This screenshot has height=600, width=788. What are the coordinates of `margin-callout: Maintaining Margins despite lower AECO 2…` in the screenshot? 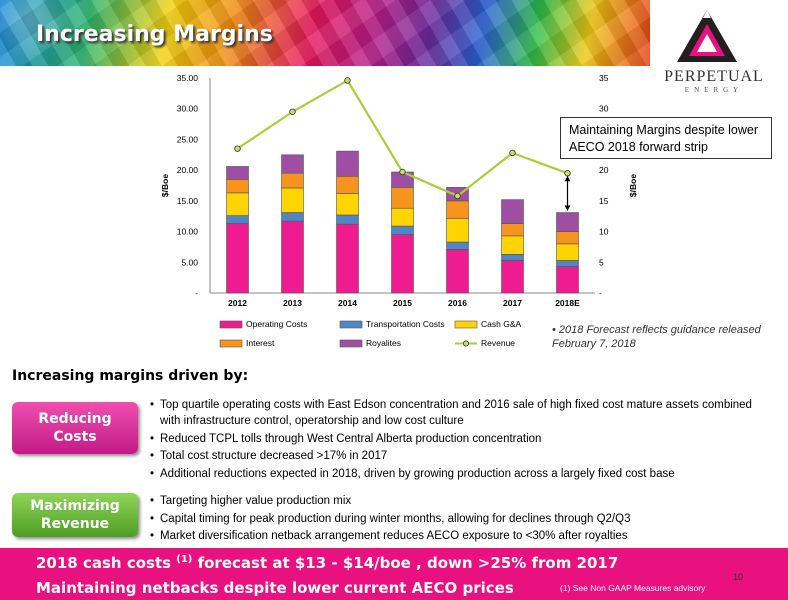 It's located at (666, 138).